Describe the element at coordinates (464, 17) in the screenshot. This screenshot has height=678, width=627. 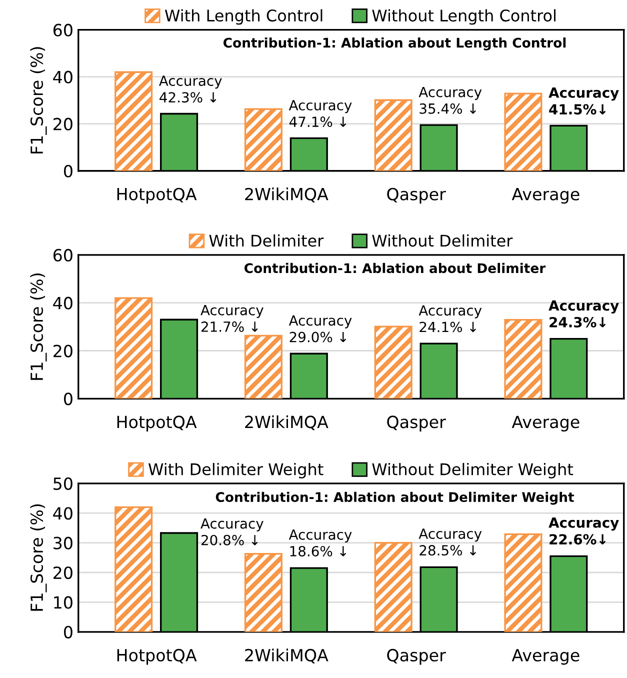
I see `legend-label: Without Length Control` at that location.